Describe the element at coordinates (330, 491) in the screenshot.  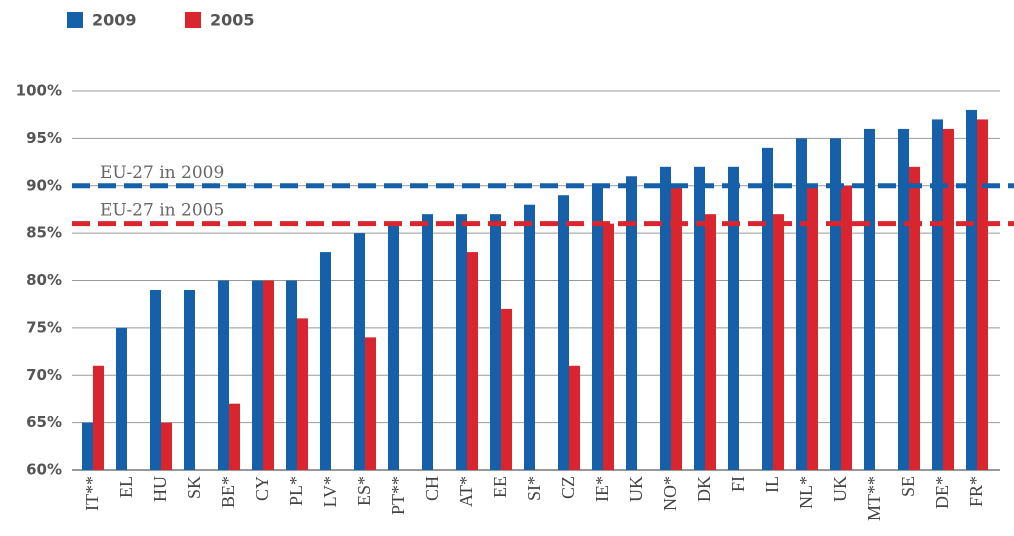
I see `x-tick-label: LV*` at that location.